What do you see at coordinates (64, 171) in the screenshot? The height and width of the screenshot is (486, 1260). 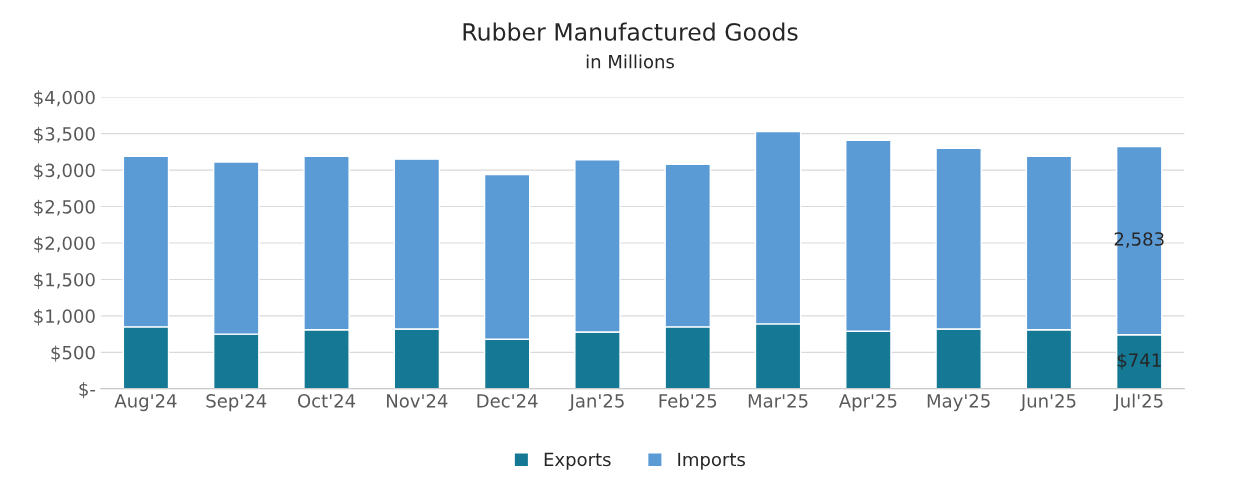 I see `y-tick-label: $3,000` at bounding box center [64, 171].